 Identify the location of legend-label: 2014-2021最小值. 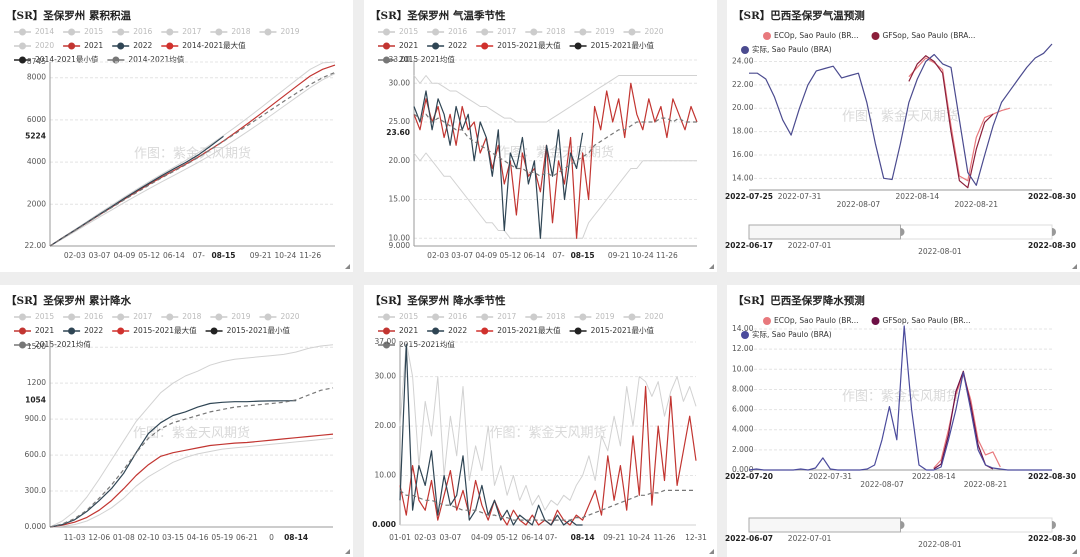
(67, 59).